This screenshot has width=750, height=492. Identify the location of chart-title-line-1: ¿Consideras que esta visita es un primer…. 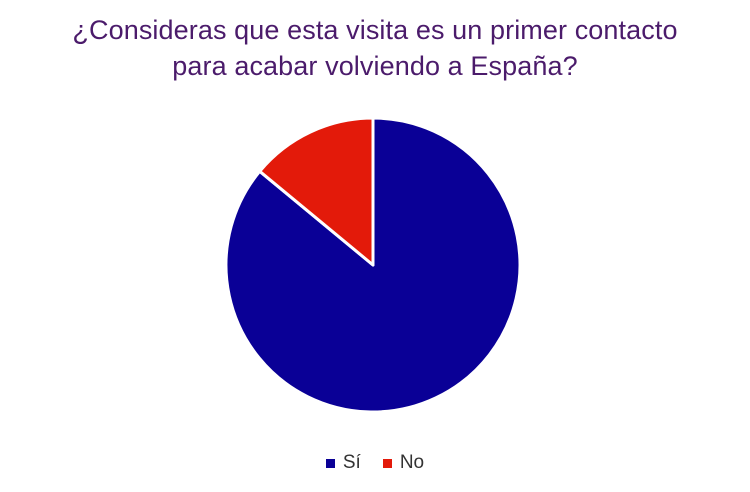
(375, 30).